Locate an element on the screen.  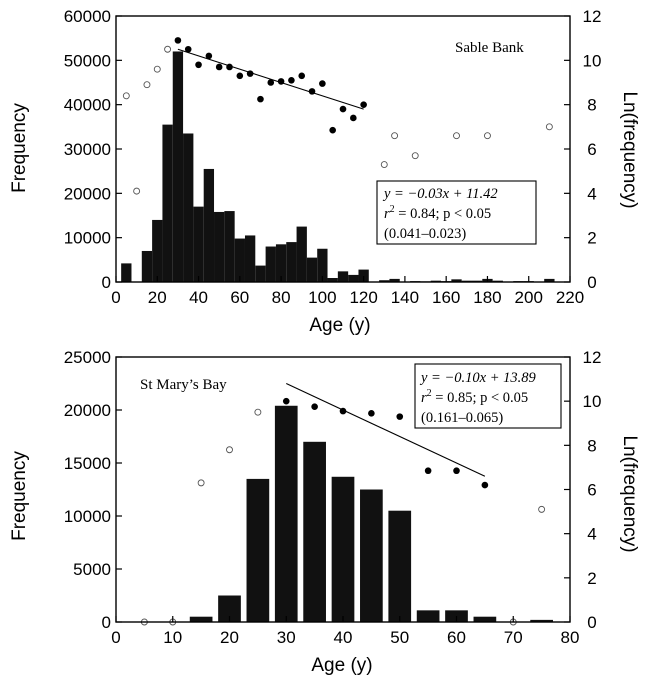
top-y2-tick-label: 0 is located at coordinates (591, 282).